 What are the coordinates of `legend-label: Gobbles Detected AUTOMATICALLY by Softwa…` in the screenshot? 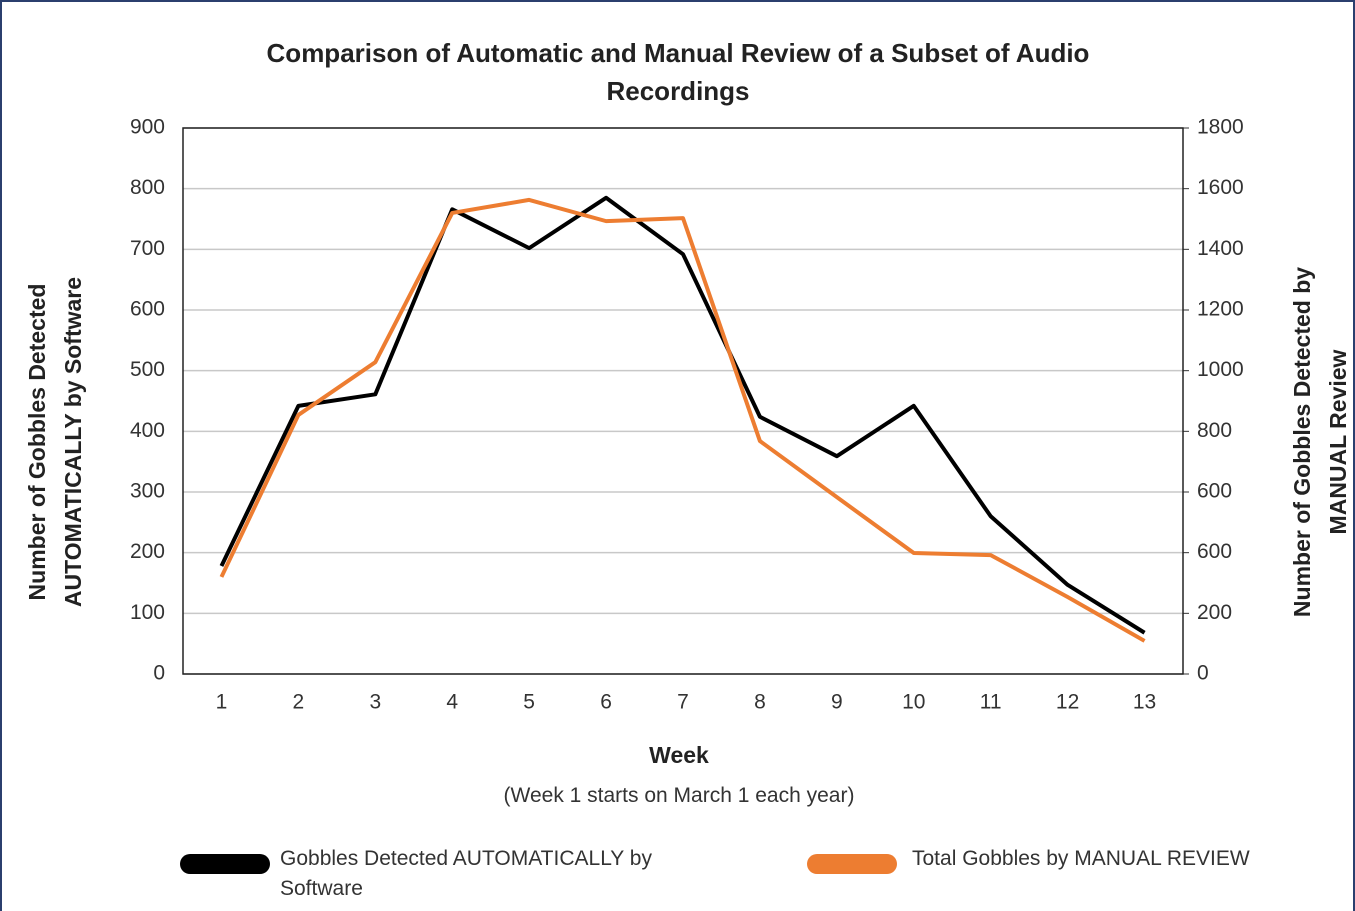 It's located at (466, 873).